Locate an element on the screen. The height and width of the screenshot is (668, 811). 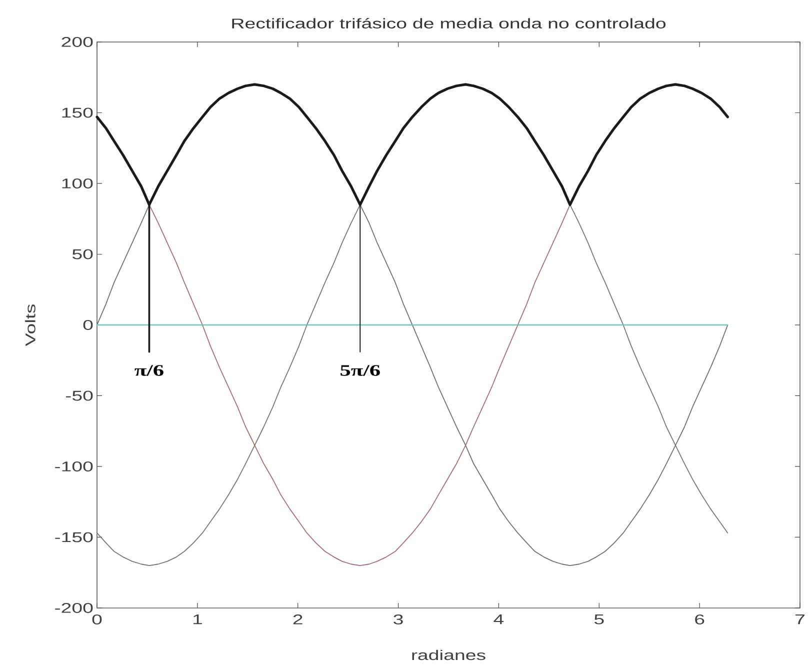
x-axis-title: radianes is located at coordinates (449, 655).